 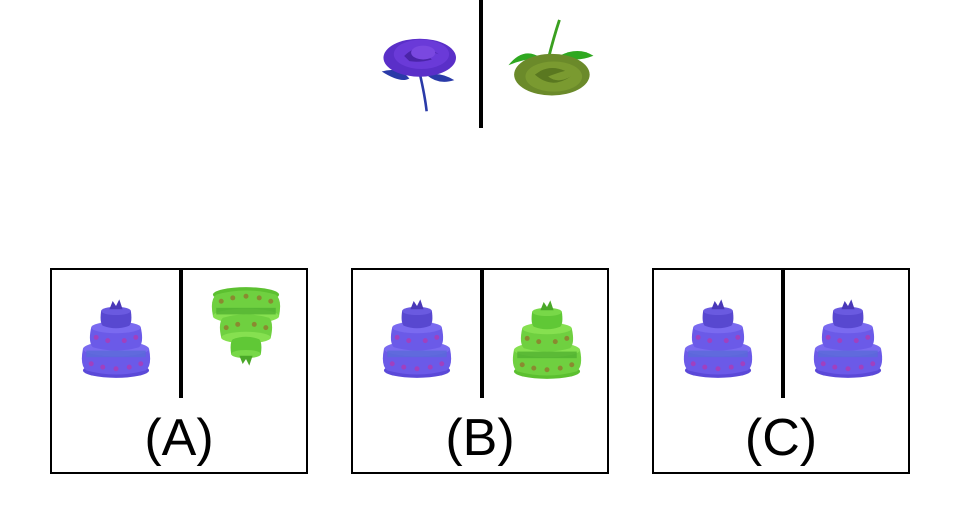 What do you see at coordinates (179, 438) in the screenshot?
I see `option-a-label: (A)` at bounding box center [179, 438].